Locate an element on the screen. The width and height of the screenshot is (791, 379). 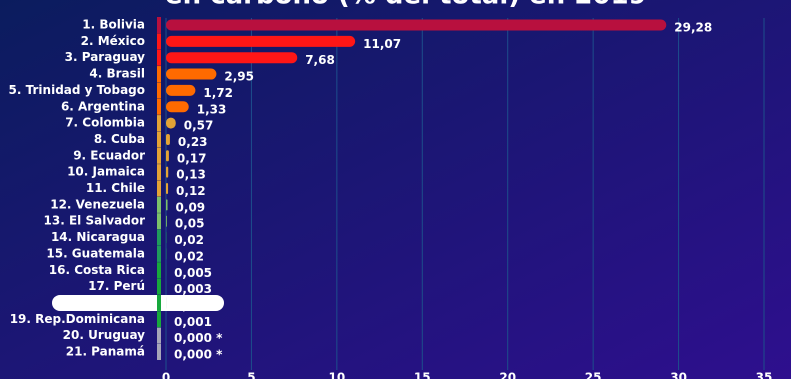
x-tick-label: 35 is located at coordinates (764, 375).